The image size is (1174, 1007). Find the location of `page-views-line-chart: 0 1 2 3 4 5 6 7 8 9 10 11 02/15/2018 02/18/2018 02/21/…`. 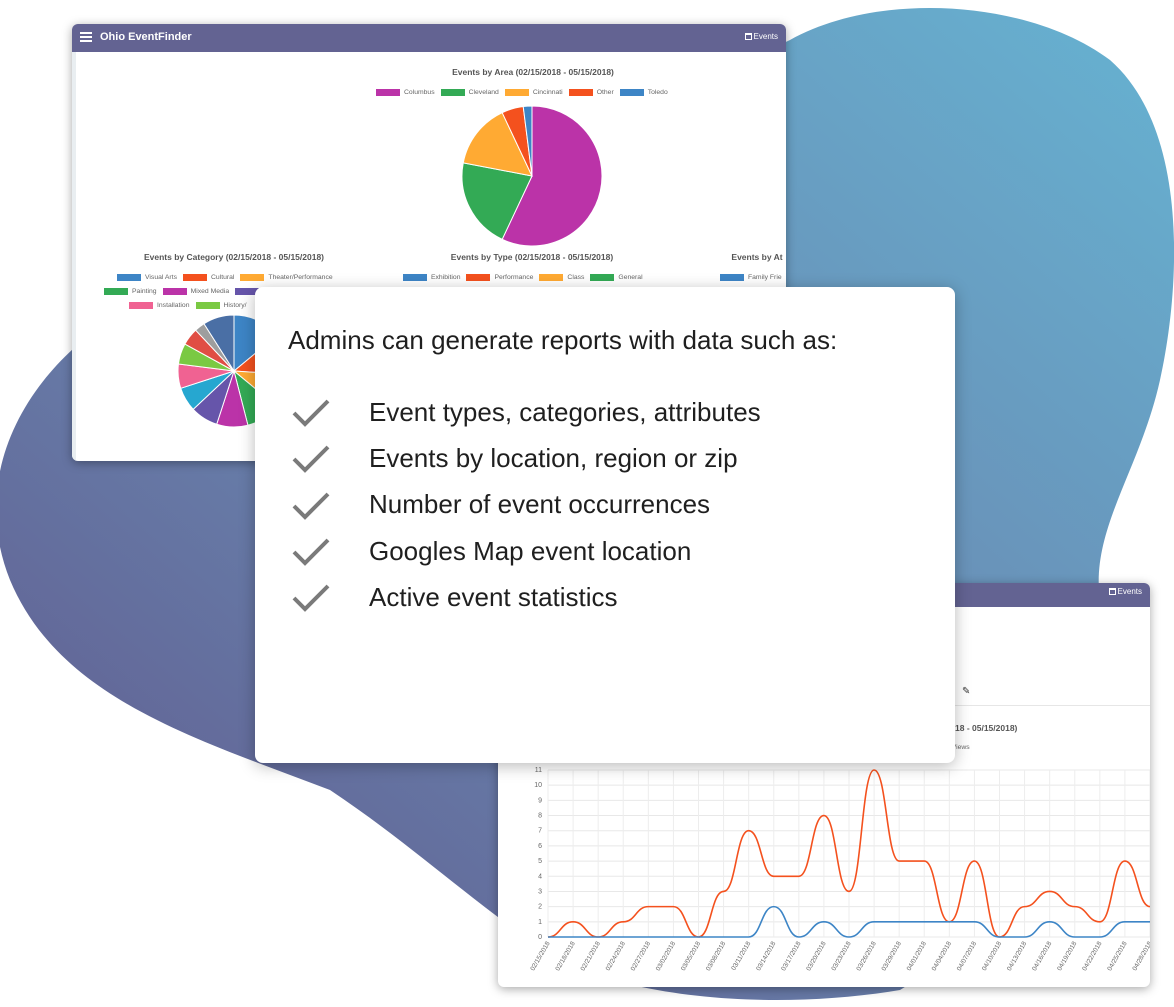

page-views-line-chart: 0 1 2 3 4 5 6 7 8 9 10 11 02/15/2018 02/18/2018 02/21/… is located at coordinates (839, 869).